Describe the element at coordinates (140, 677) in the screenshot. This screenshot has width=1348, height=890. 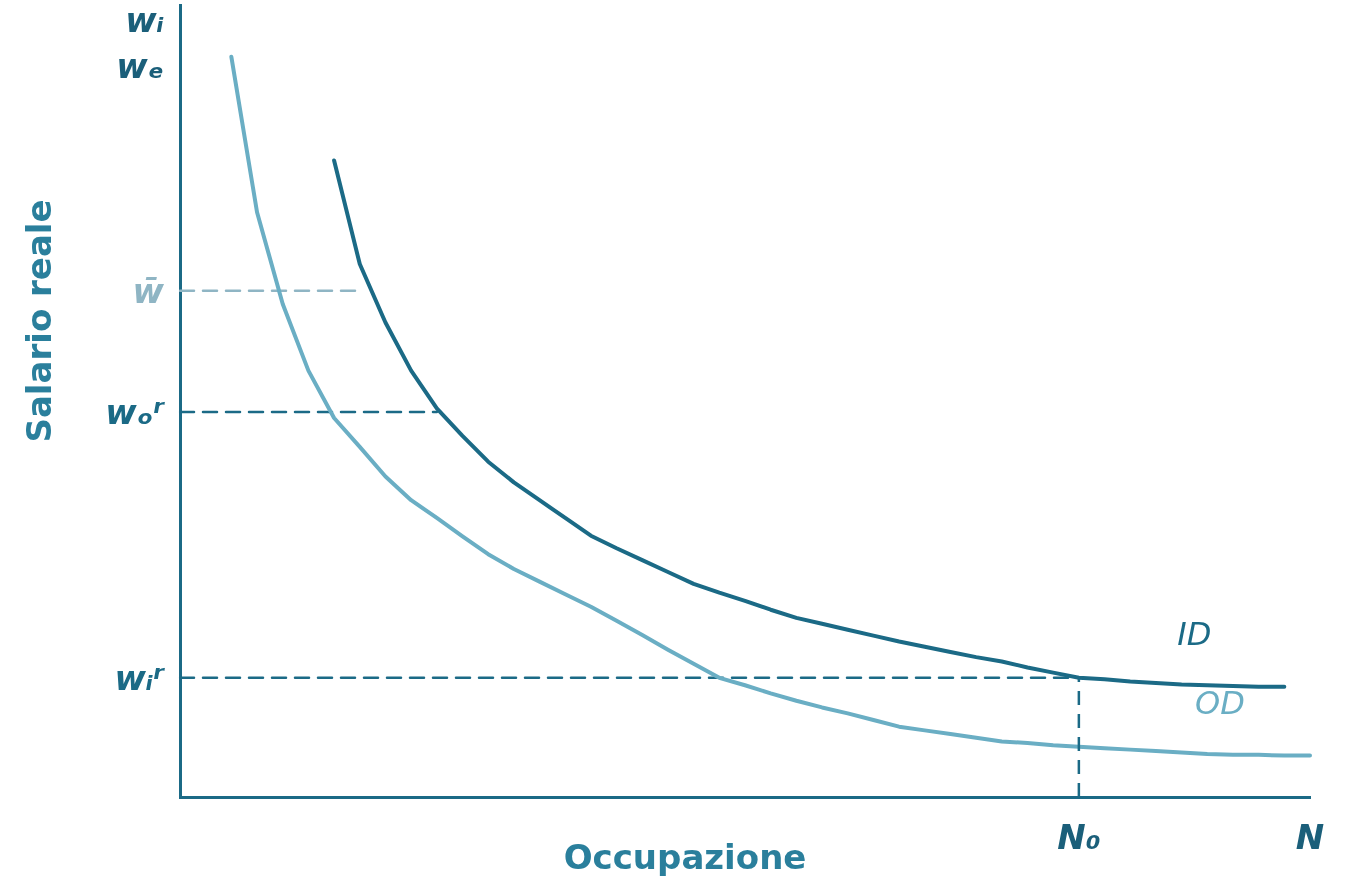
I see `series-label: wᵢʳ` at that location.